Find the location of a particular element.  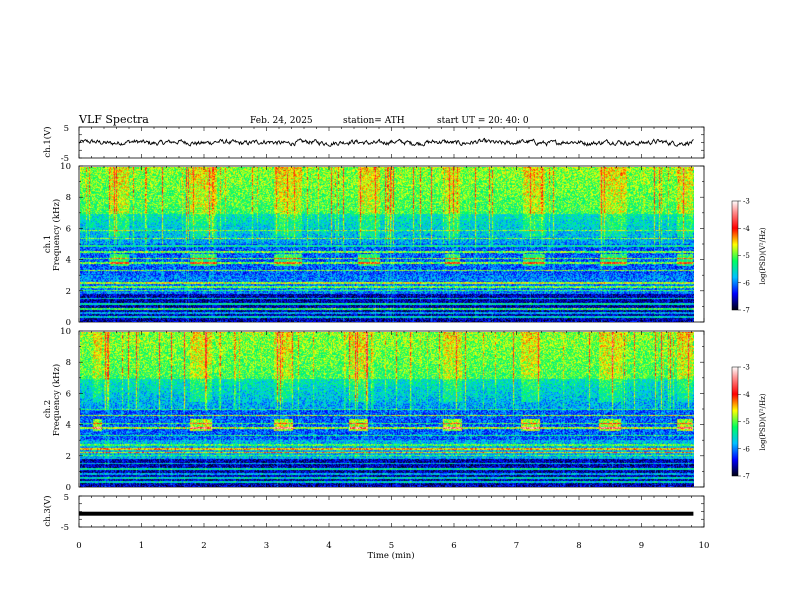

x-tick-label: 4 is located at coordinates (328, 546).